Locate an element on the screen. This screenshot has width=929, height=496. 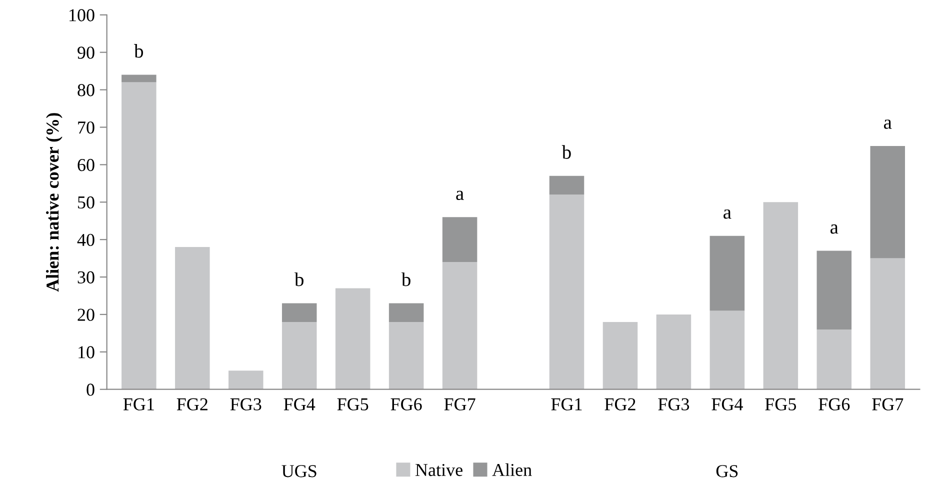
y-tick-label: 70 is located at coordinates (86, 127).